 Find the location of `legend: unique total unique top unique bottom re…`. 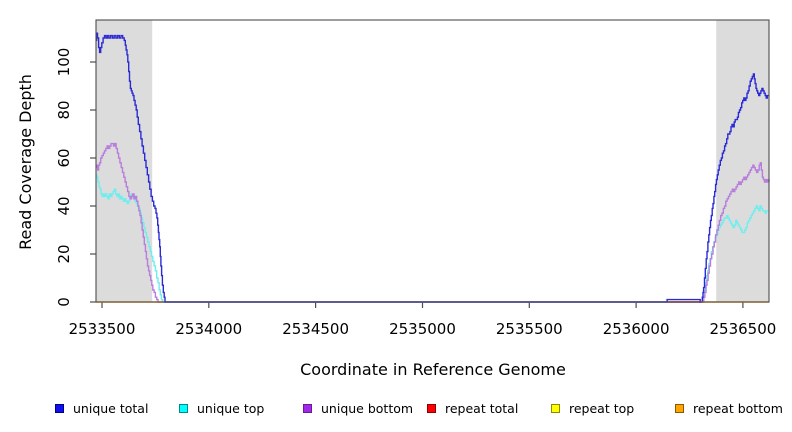

legend: unique total unique top unique bottom re… is located at coordinates (396, 411).